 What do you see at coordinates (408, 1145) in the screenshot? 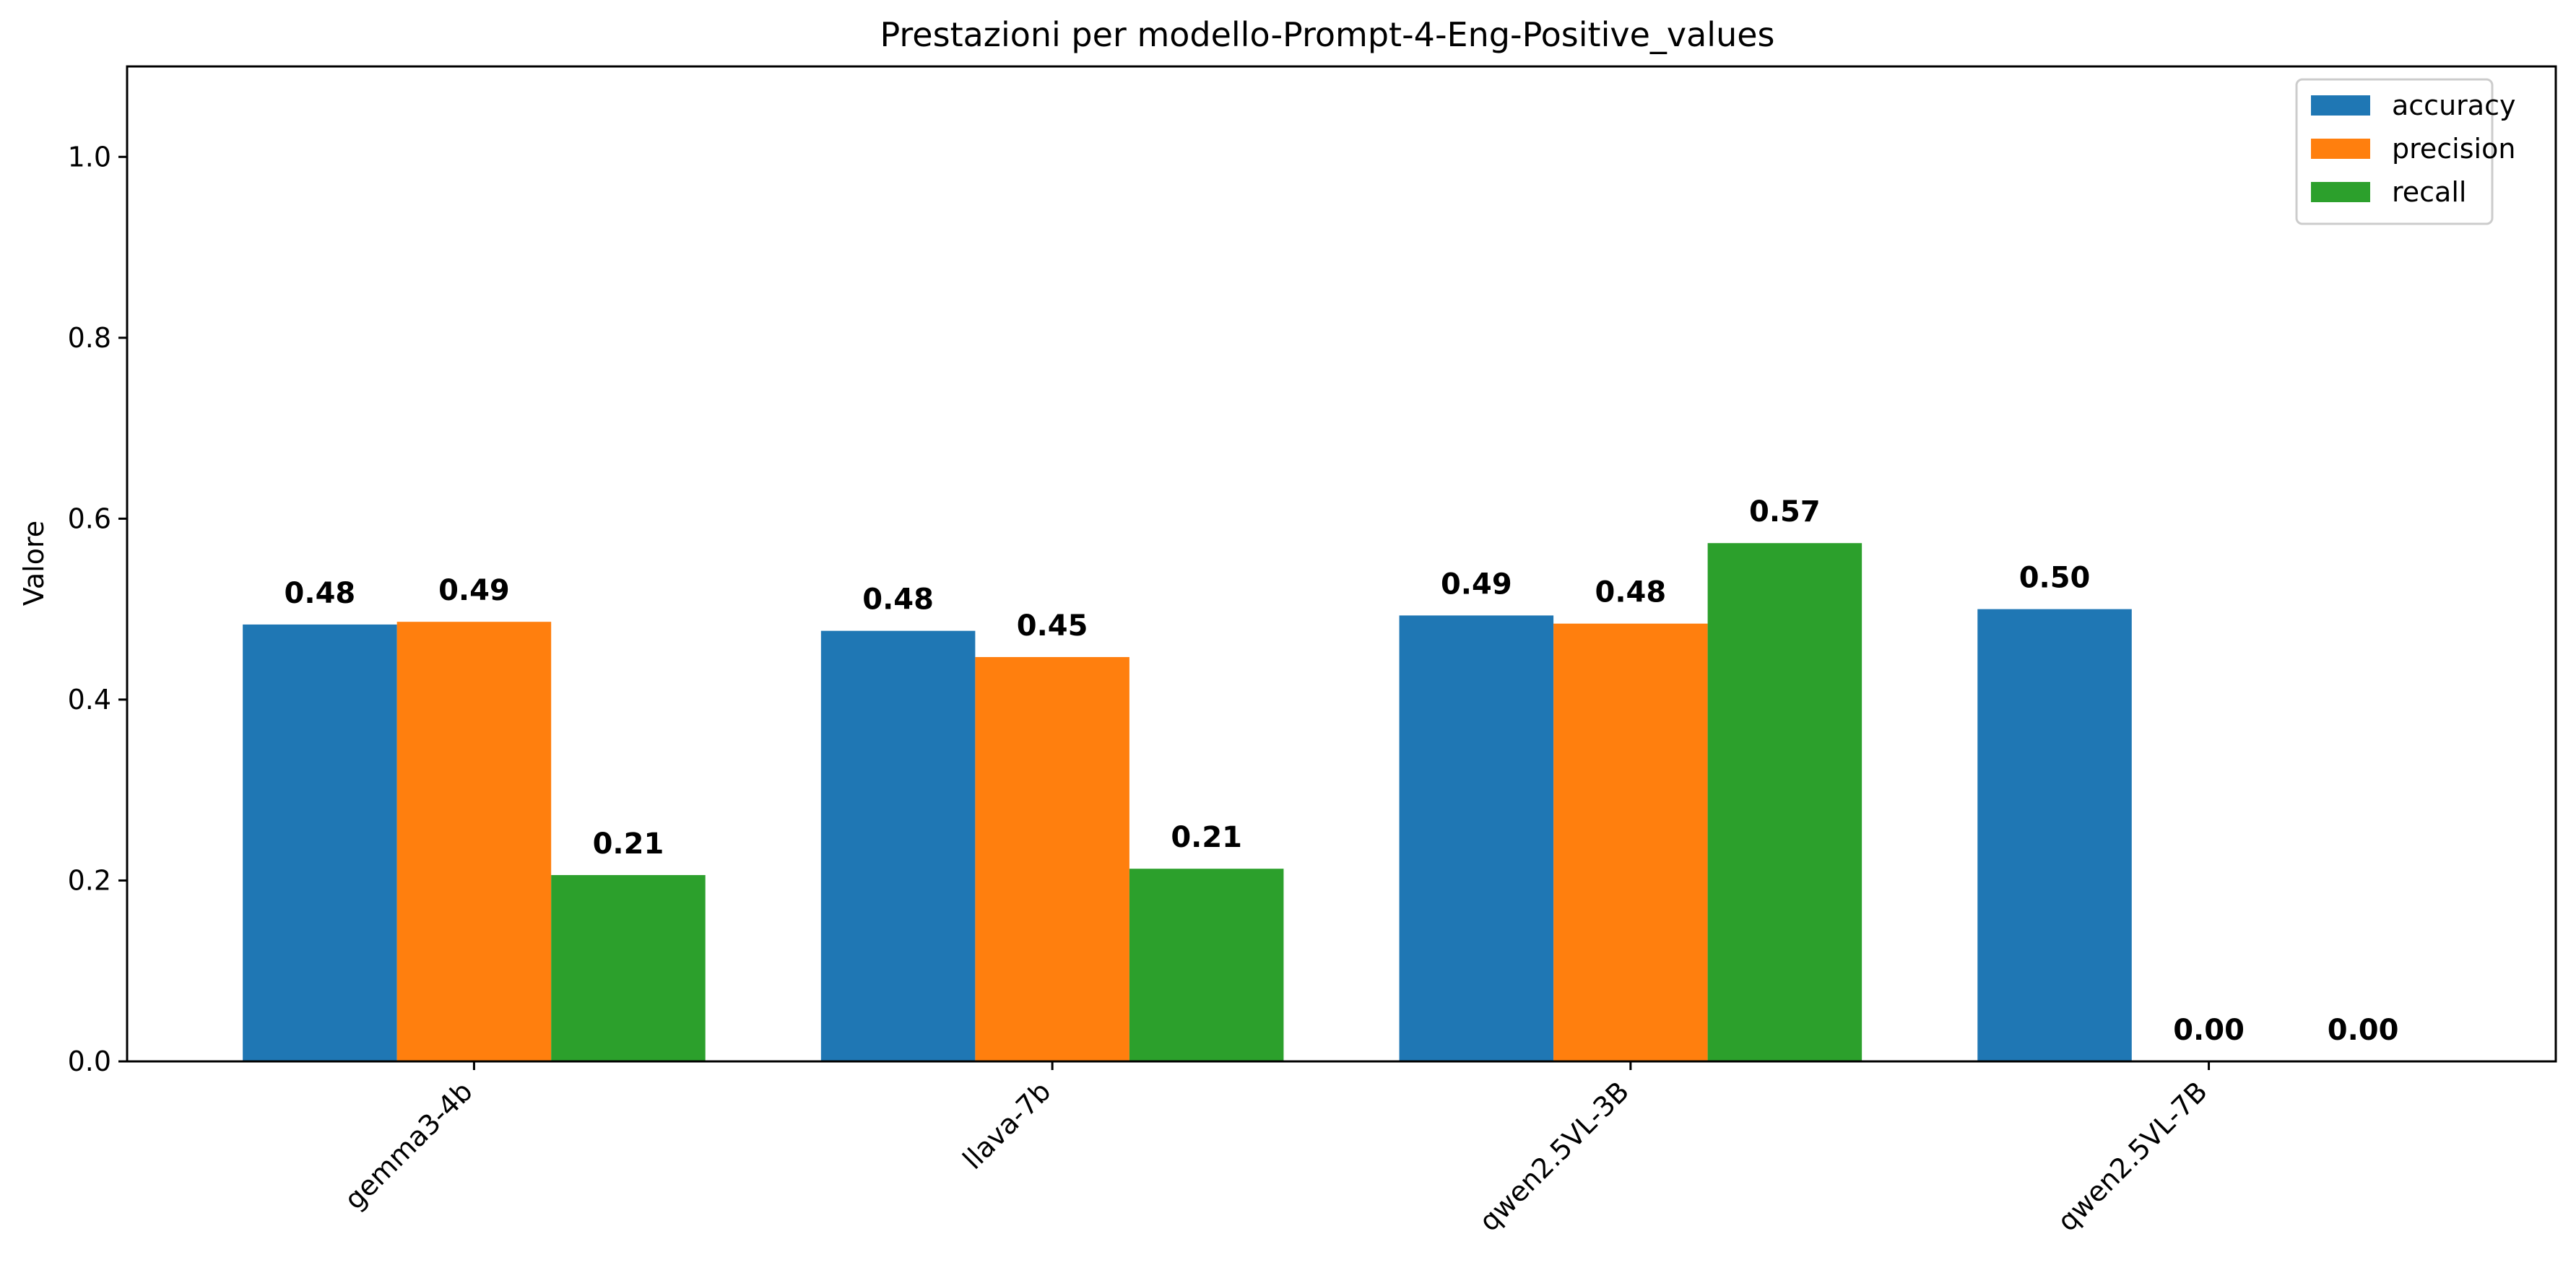
I see `x-tick-label-gemma3-4b: gemma3-4b` at bounding box center [408, 1145].